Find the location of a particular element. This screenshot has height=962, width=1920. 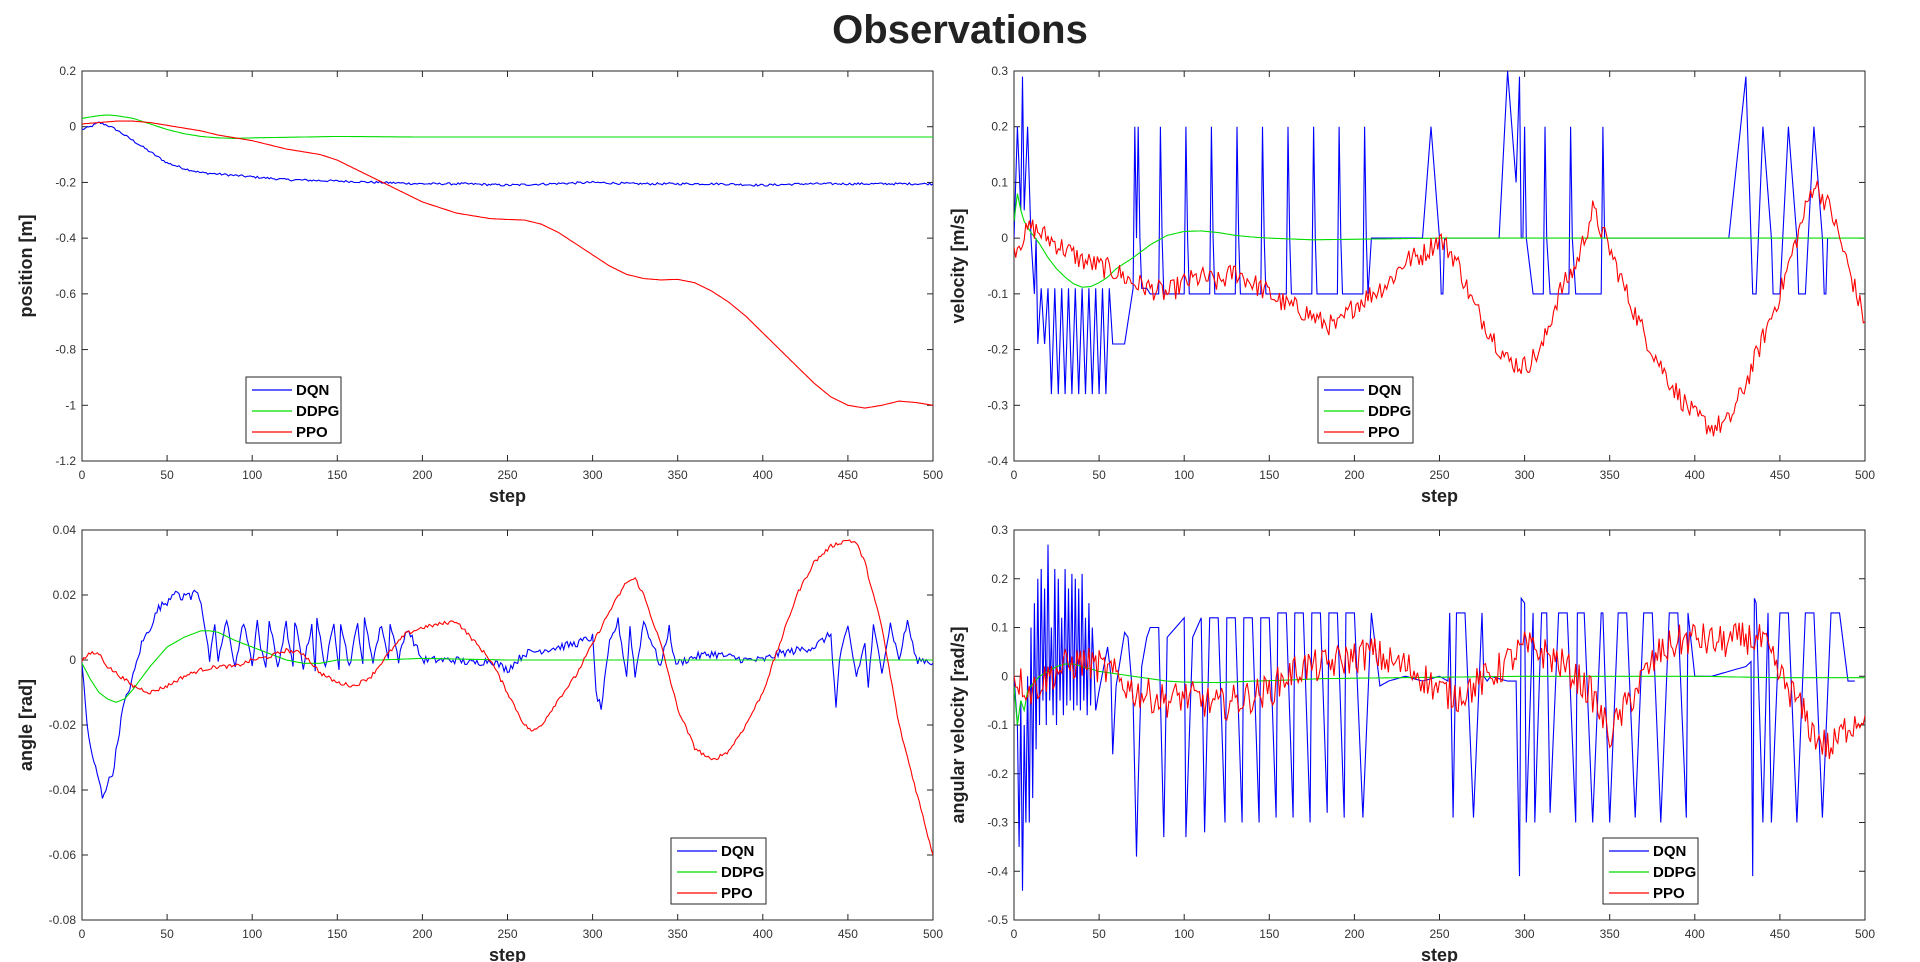

y-tick-label: -0.3 is located at coordinates (997, 823).